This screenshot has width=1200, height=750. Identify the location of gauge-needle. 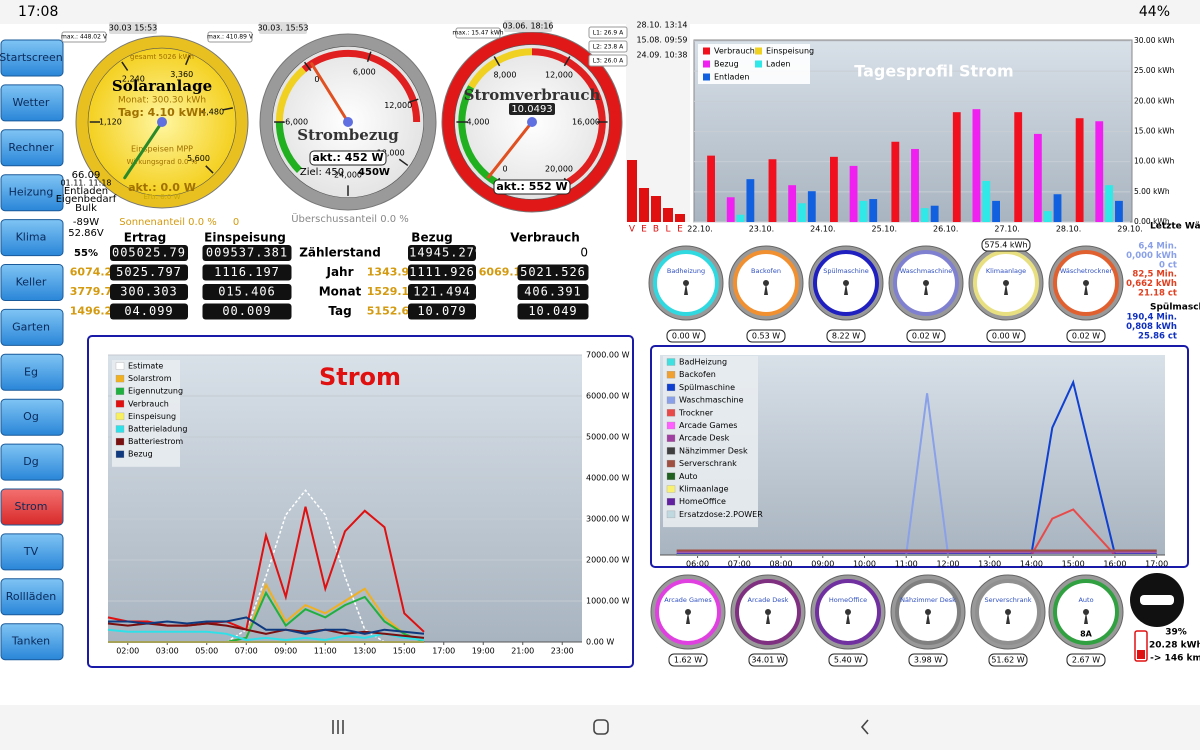
(330, 93).